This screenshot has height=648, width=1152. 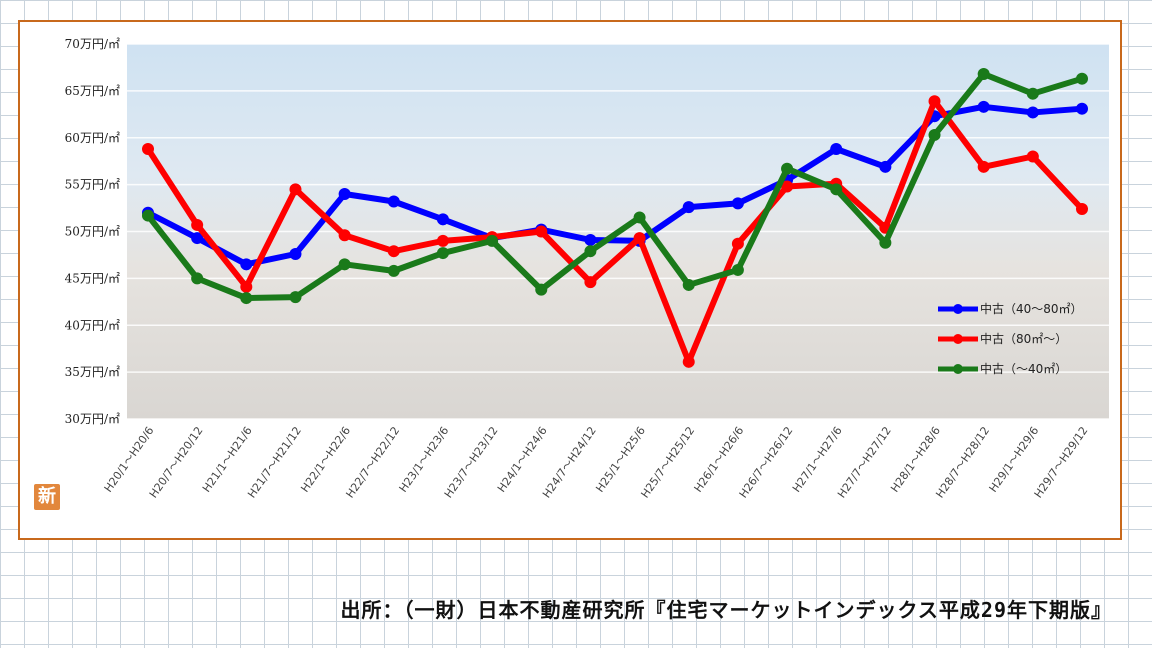 What do you see at coordinates (92, 185) in the screenshot?
I see `y-tick-label: 55万円/㎡` at bounding box center [92, 185].